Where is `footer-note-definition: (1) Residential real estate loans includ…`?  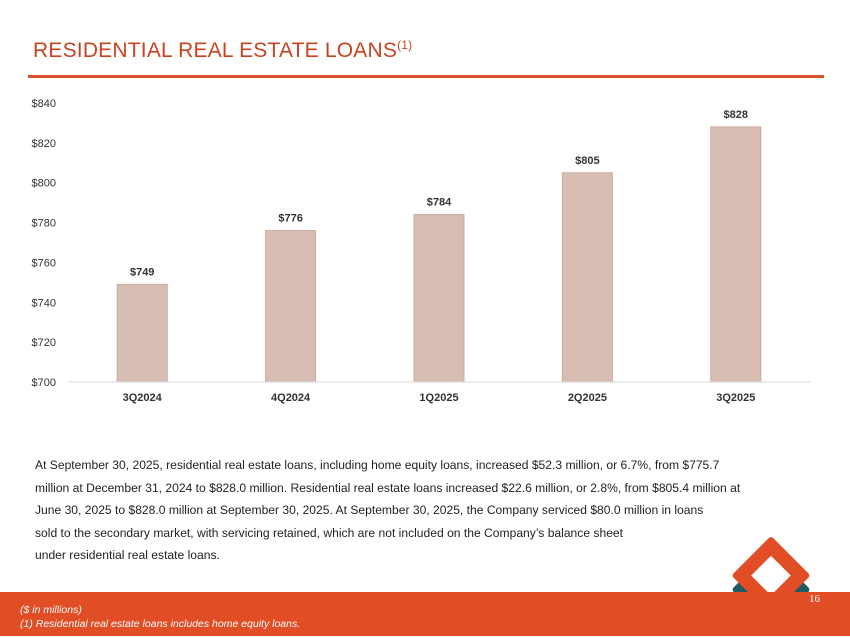 footer-note-definition: (1) Residential real estate loans includ… is located at coordinates (160, 624).